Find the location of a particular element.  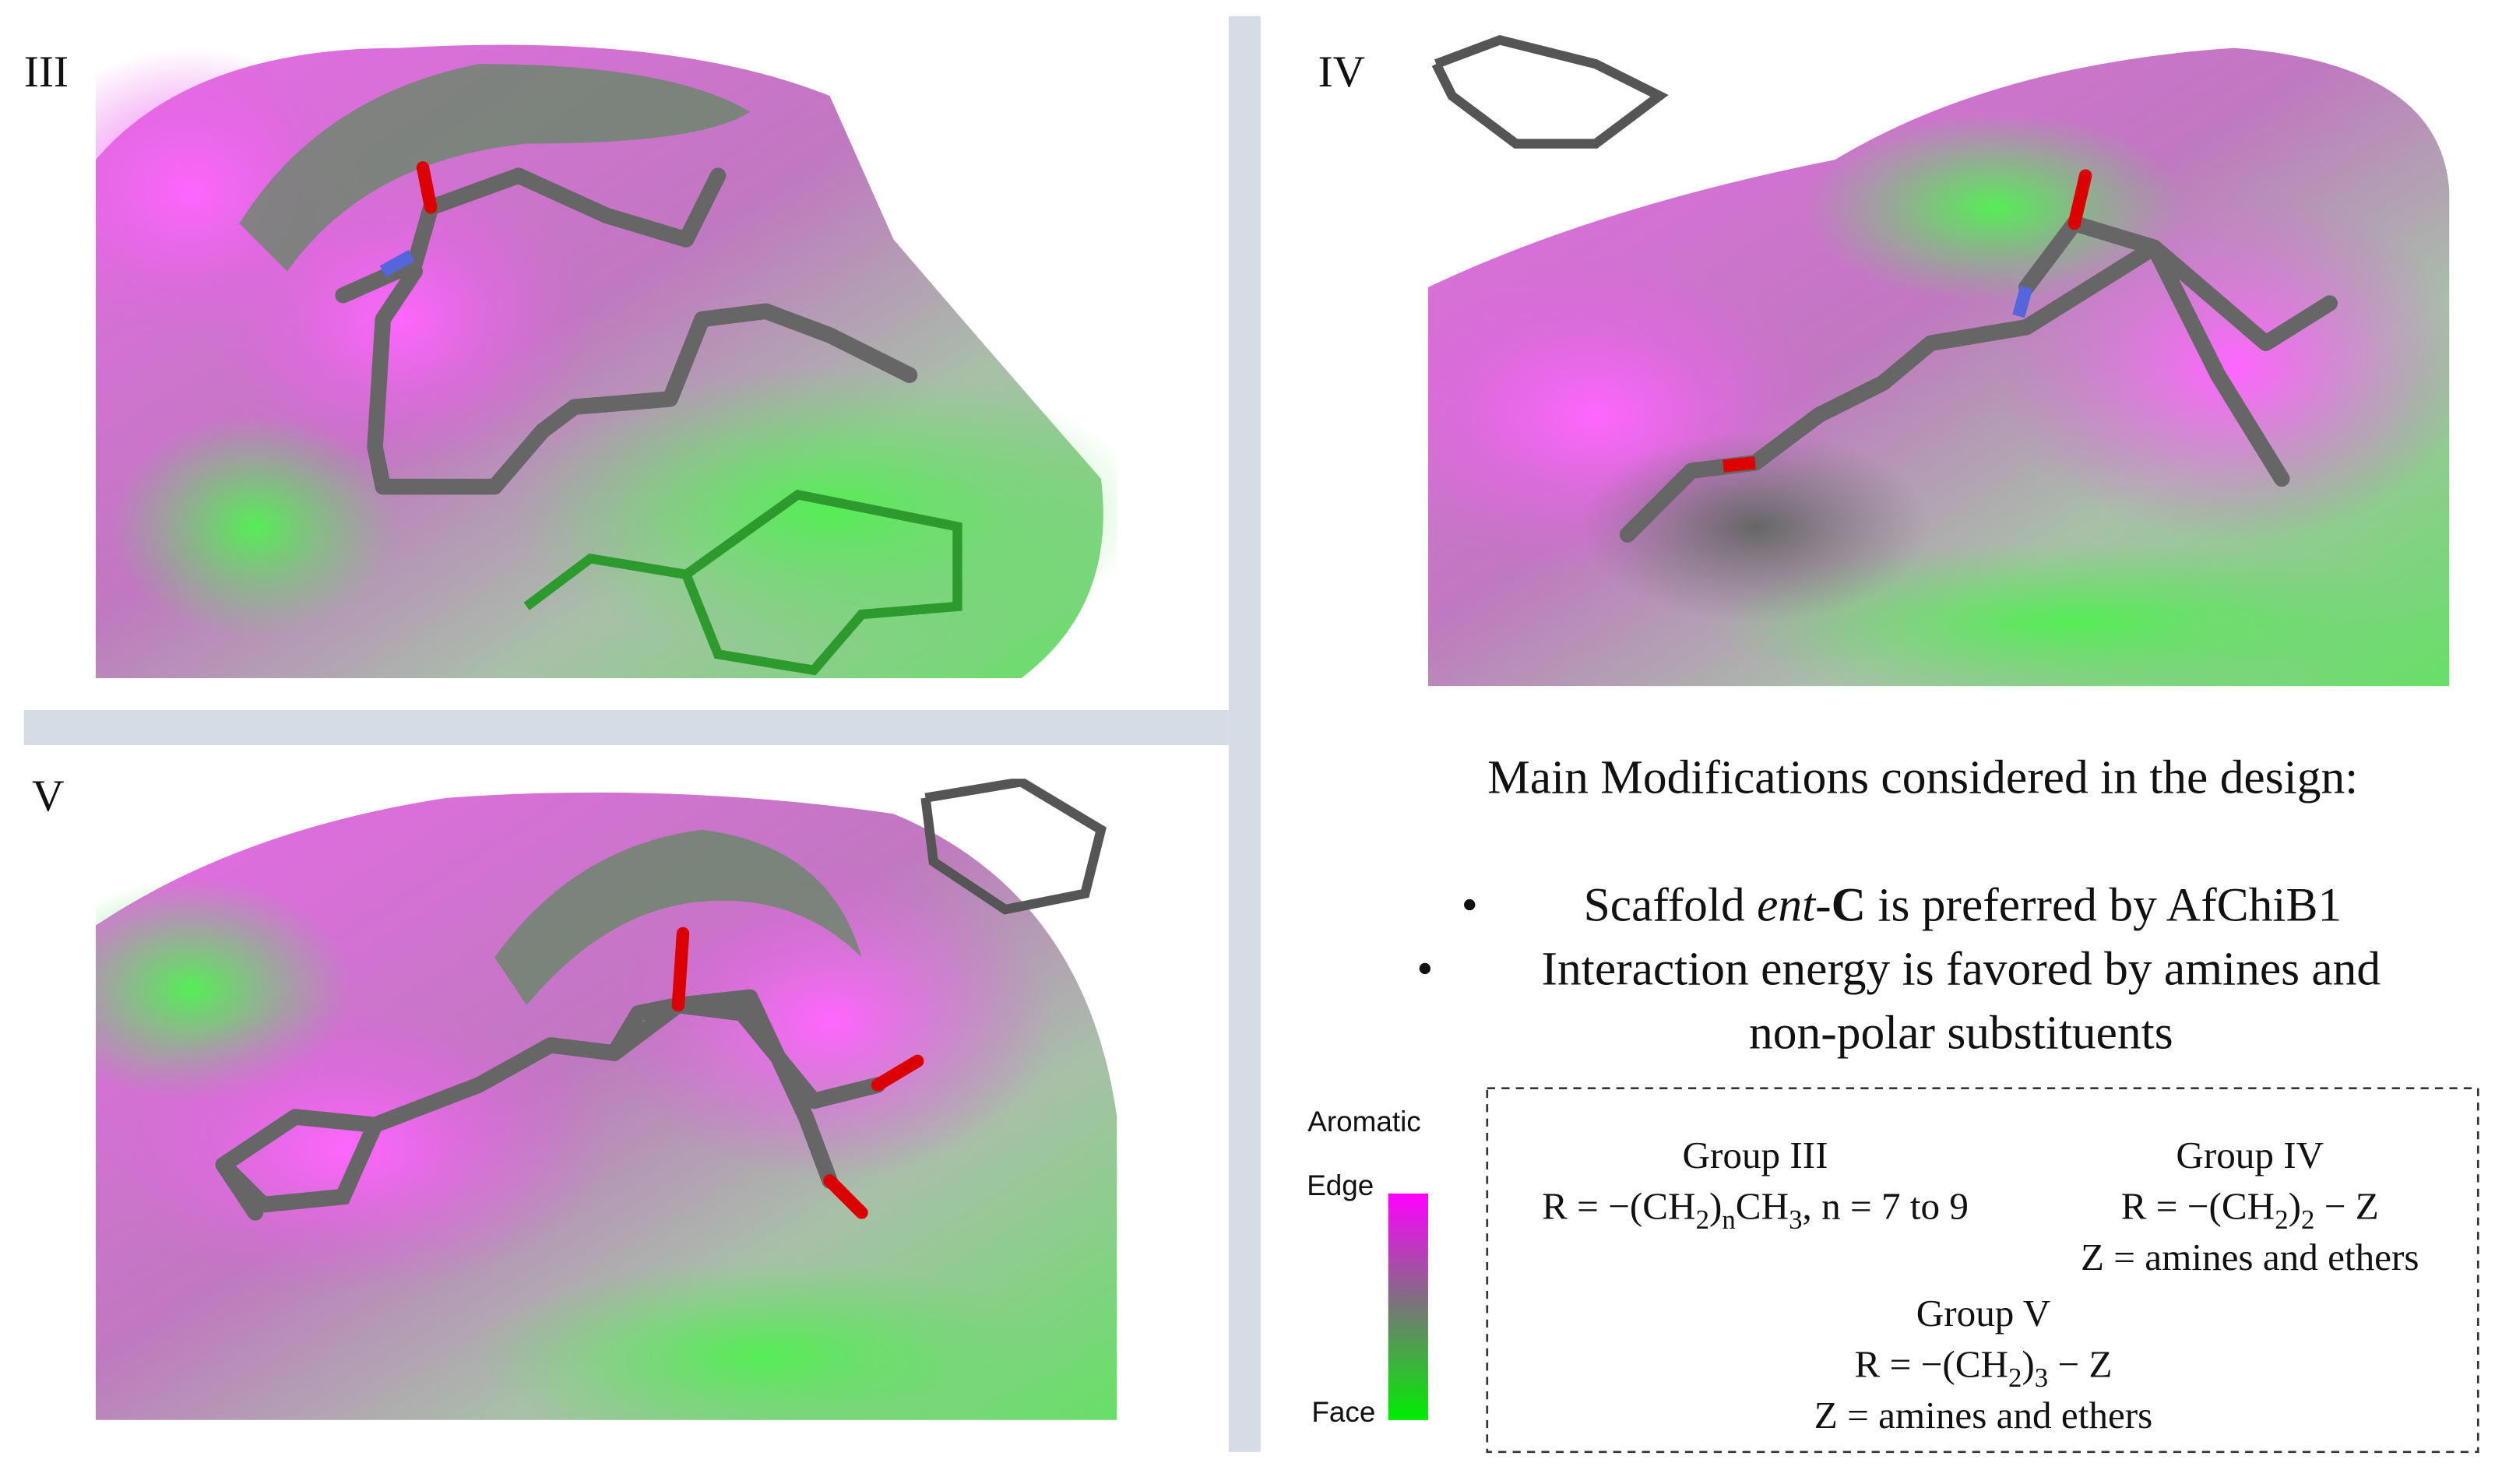

bullet-text: Scaffold ent-C is preferred by AfChiB1 is located at coordinates (1963, 905).